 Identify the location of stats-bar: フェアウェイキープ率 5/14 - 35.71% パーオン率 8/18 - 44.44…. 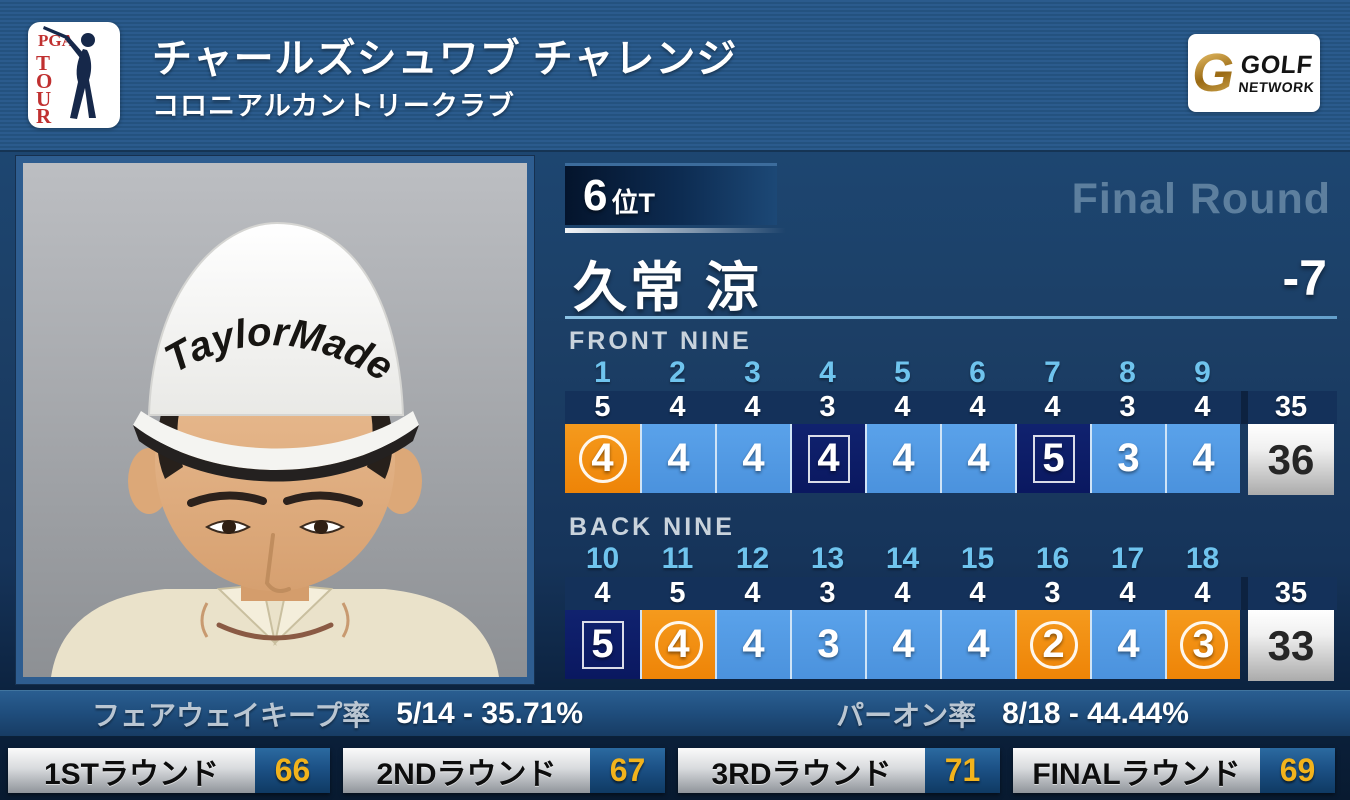
(675, 713).